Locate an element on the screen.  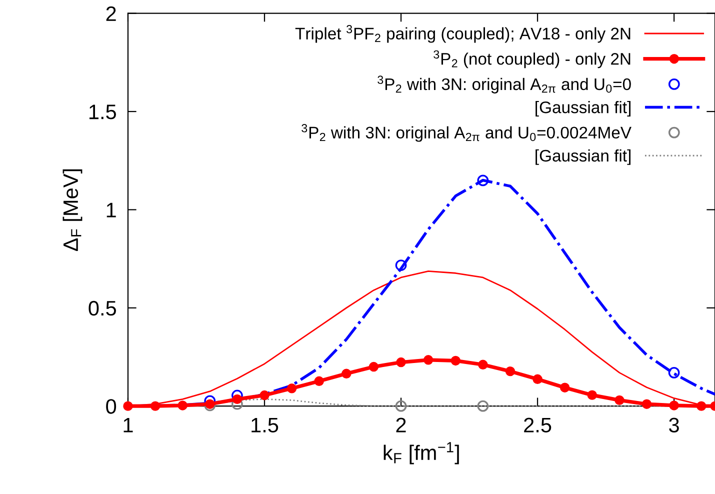
y-tick-label: 1.5 is located at coordinates (103, 112).